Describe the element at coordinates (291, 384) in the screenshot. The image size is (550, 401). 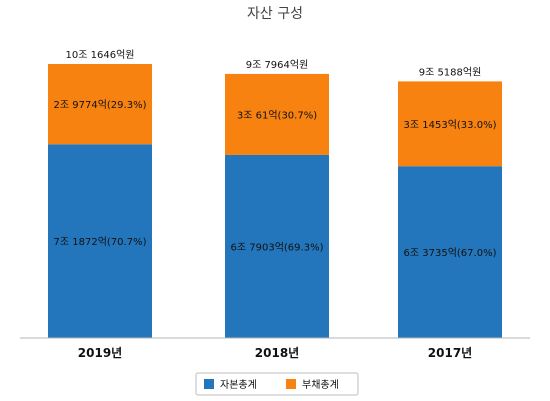
I see `legend-swatch-liabilities` at that location.